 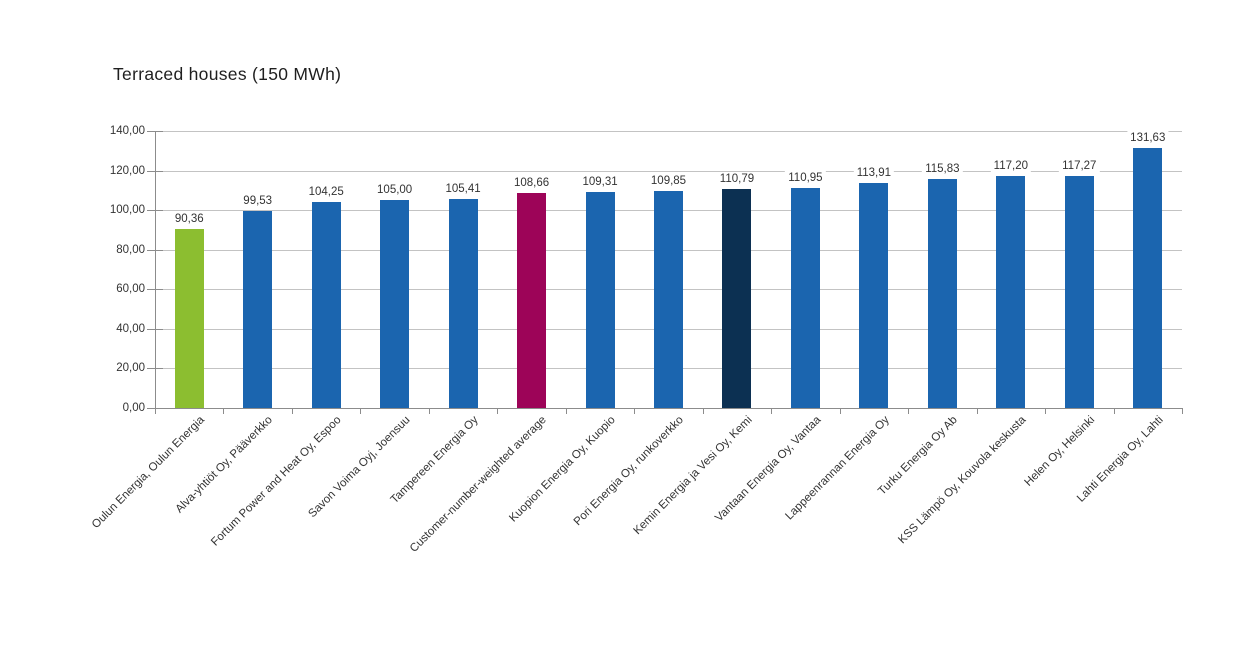 I want to click on y-axis-line, so click(x=155, y=270).